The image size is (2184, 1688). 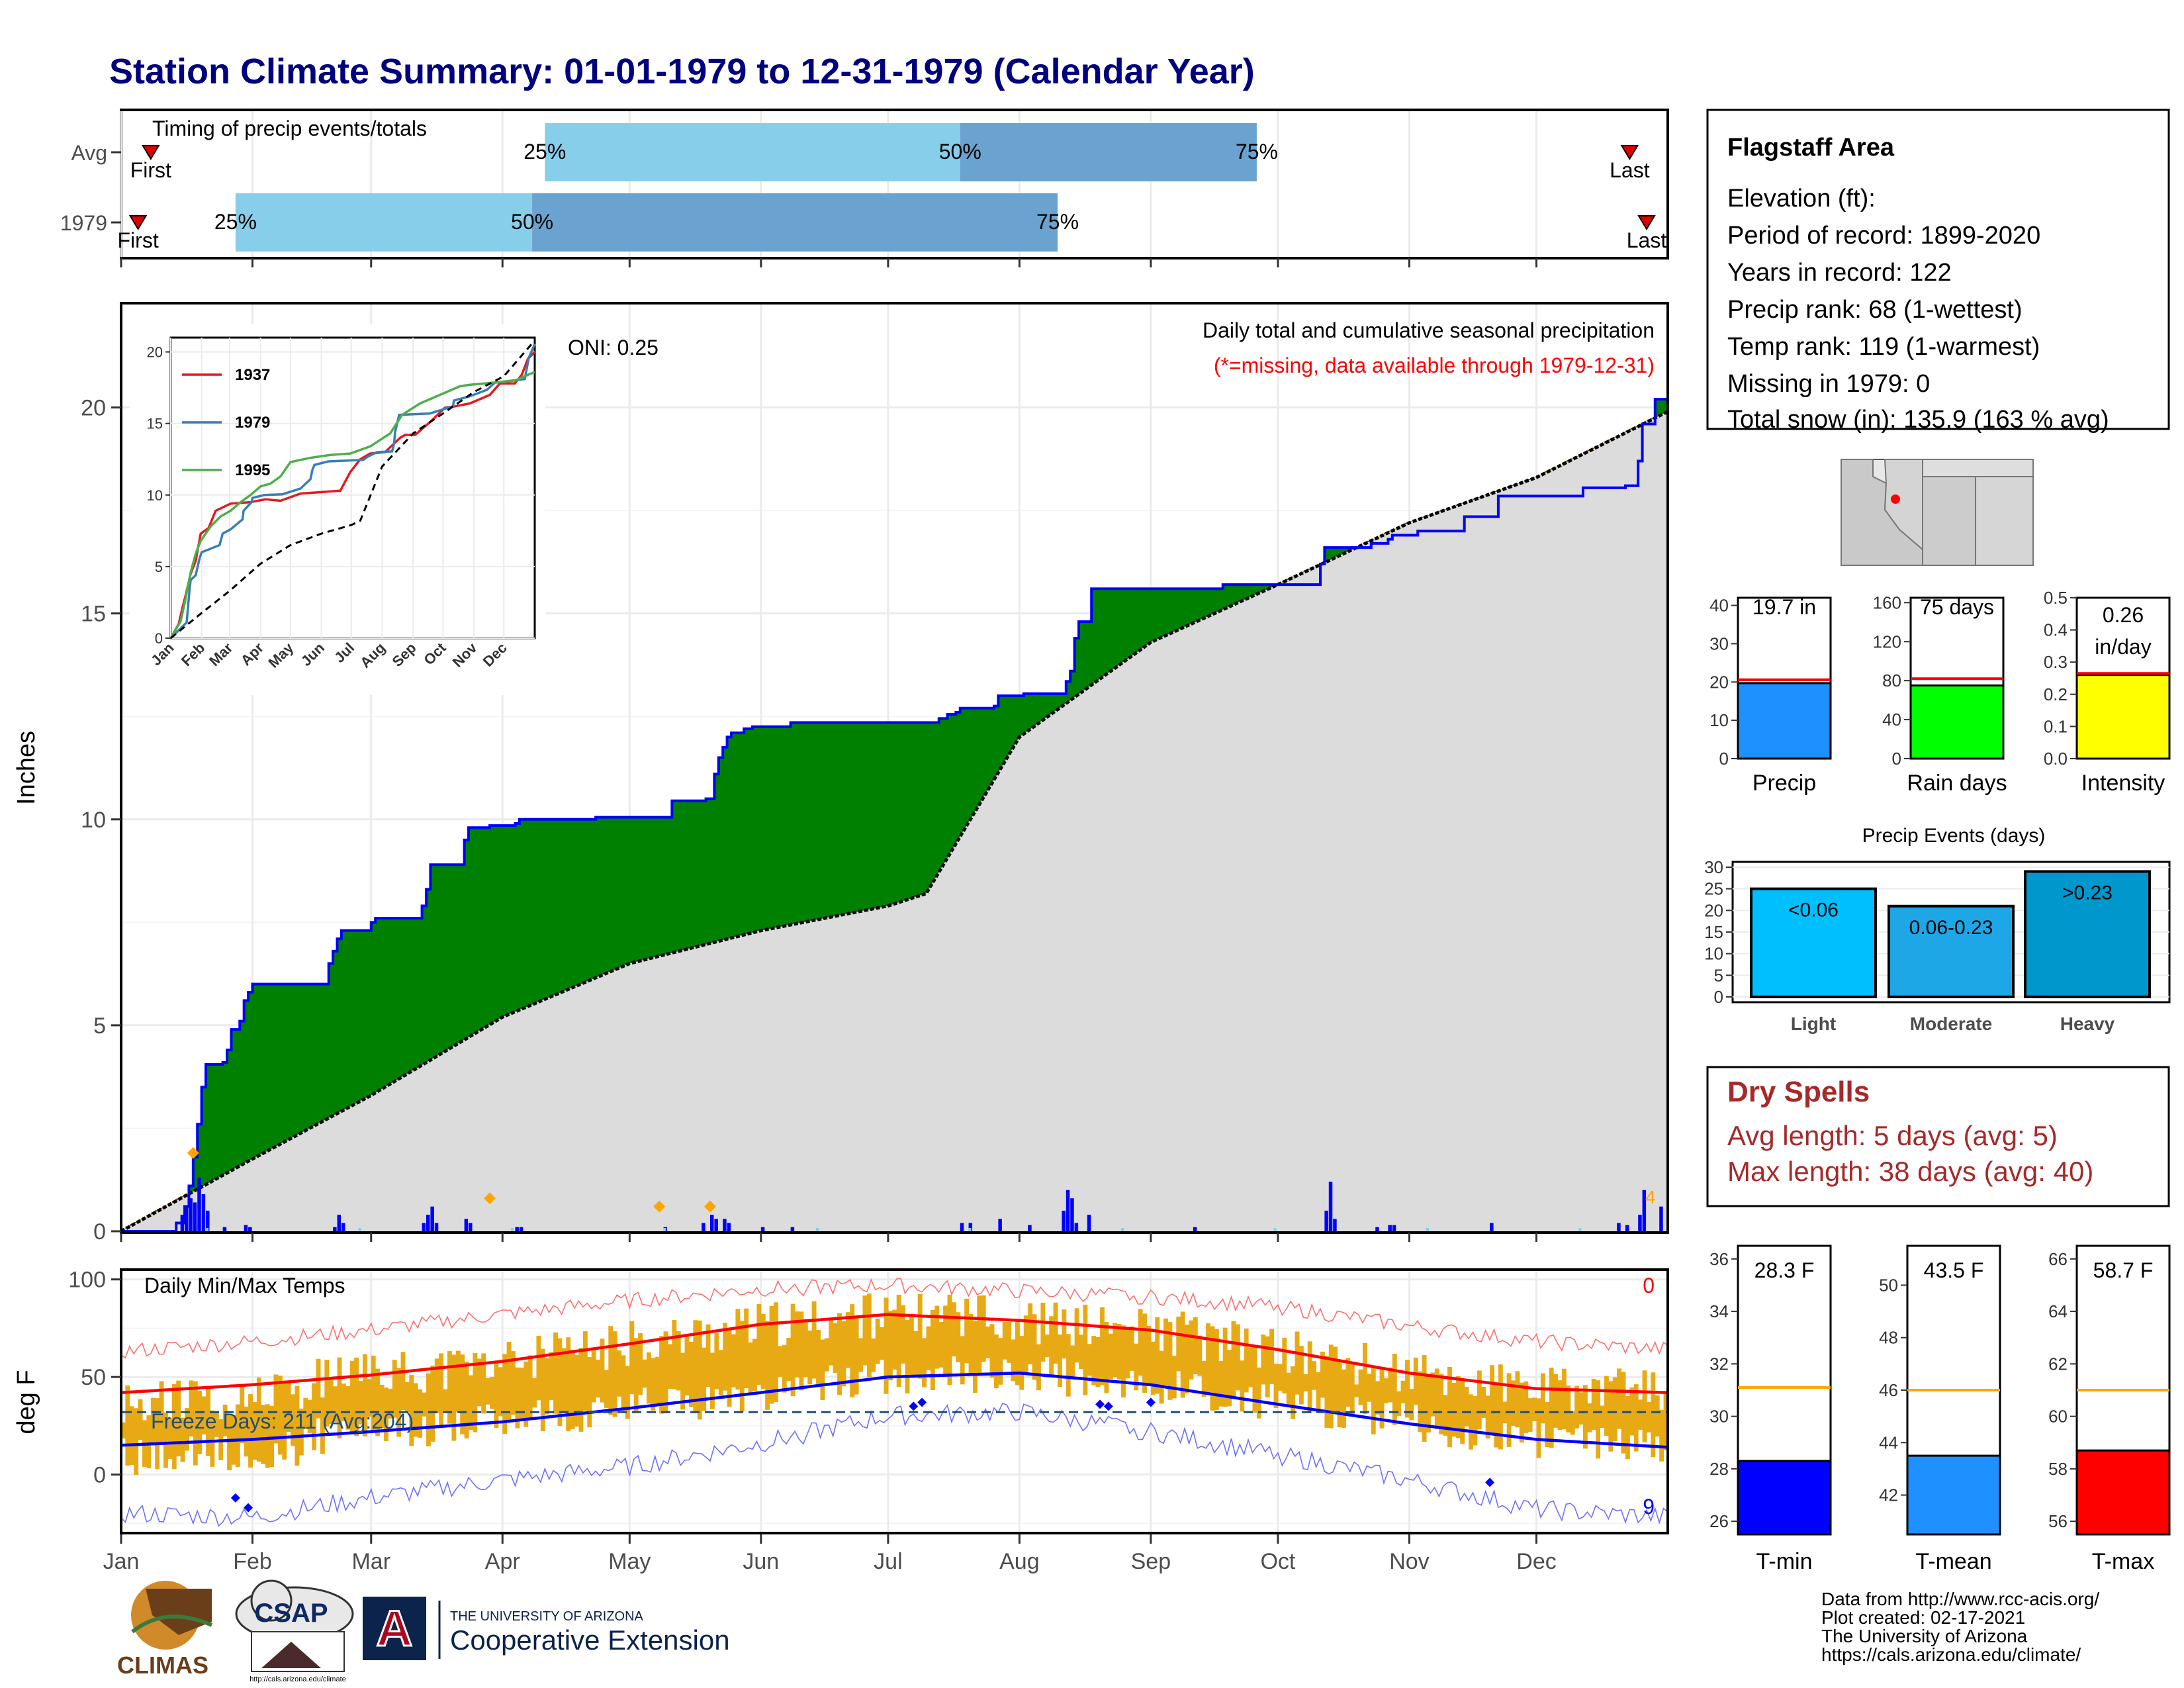 I want to click on dry-spells-avg: Avg length: 5 days (avg: 5), so click(x=1892, y=1135).